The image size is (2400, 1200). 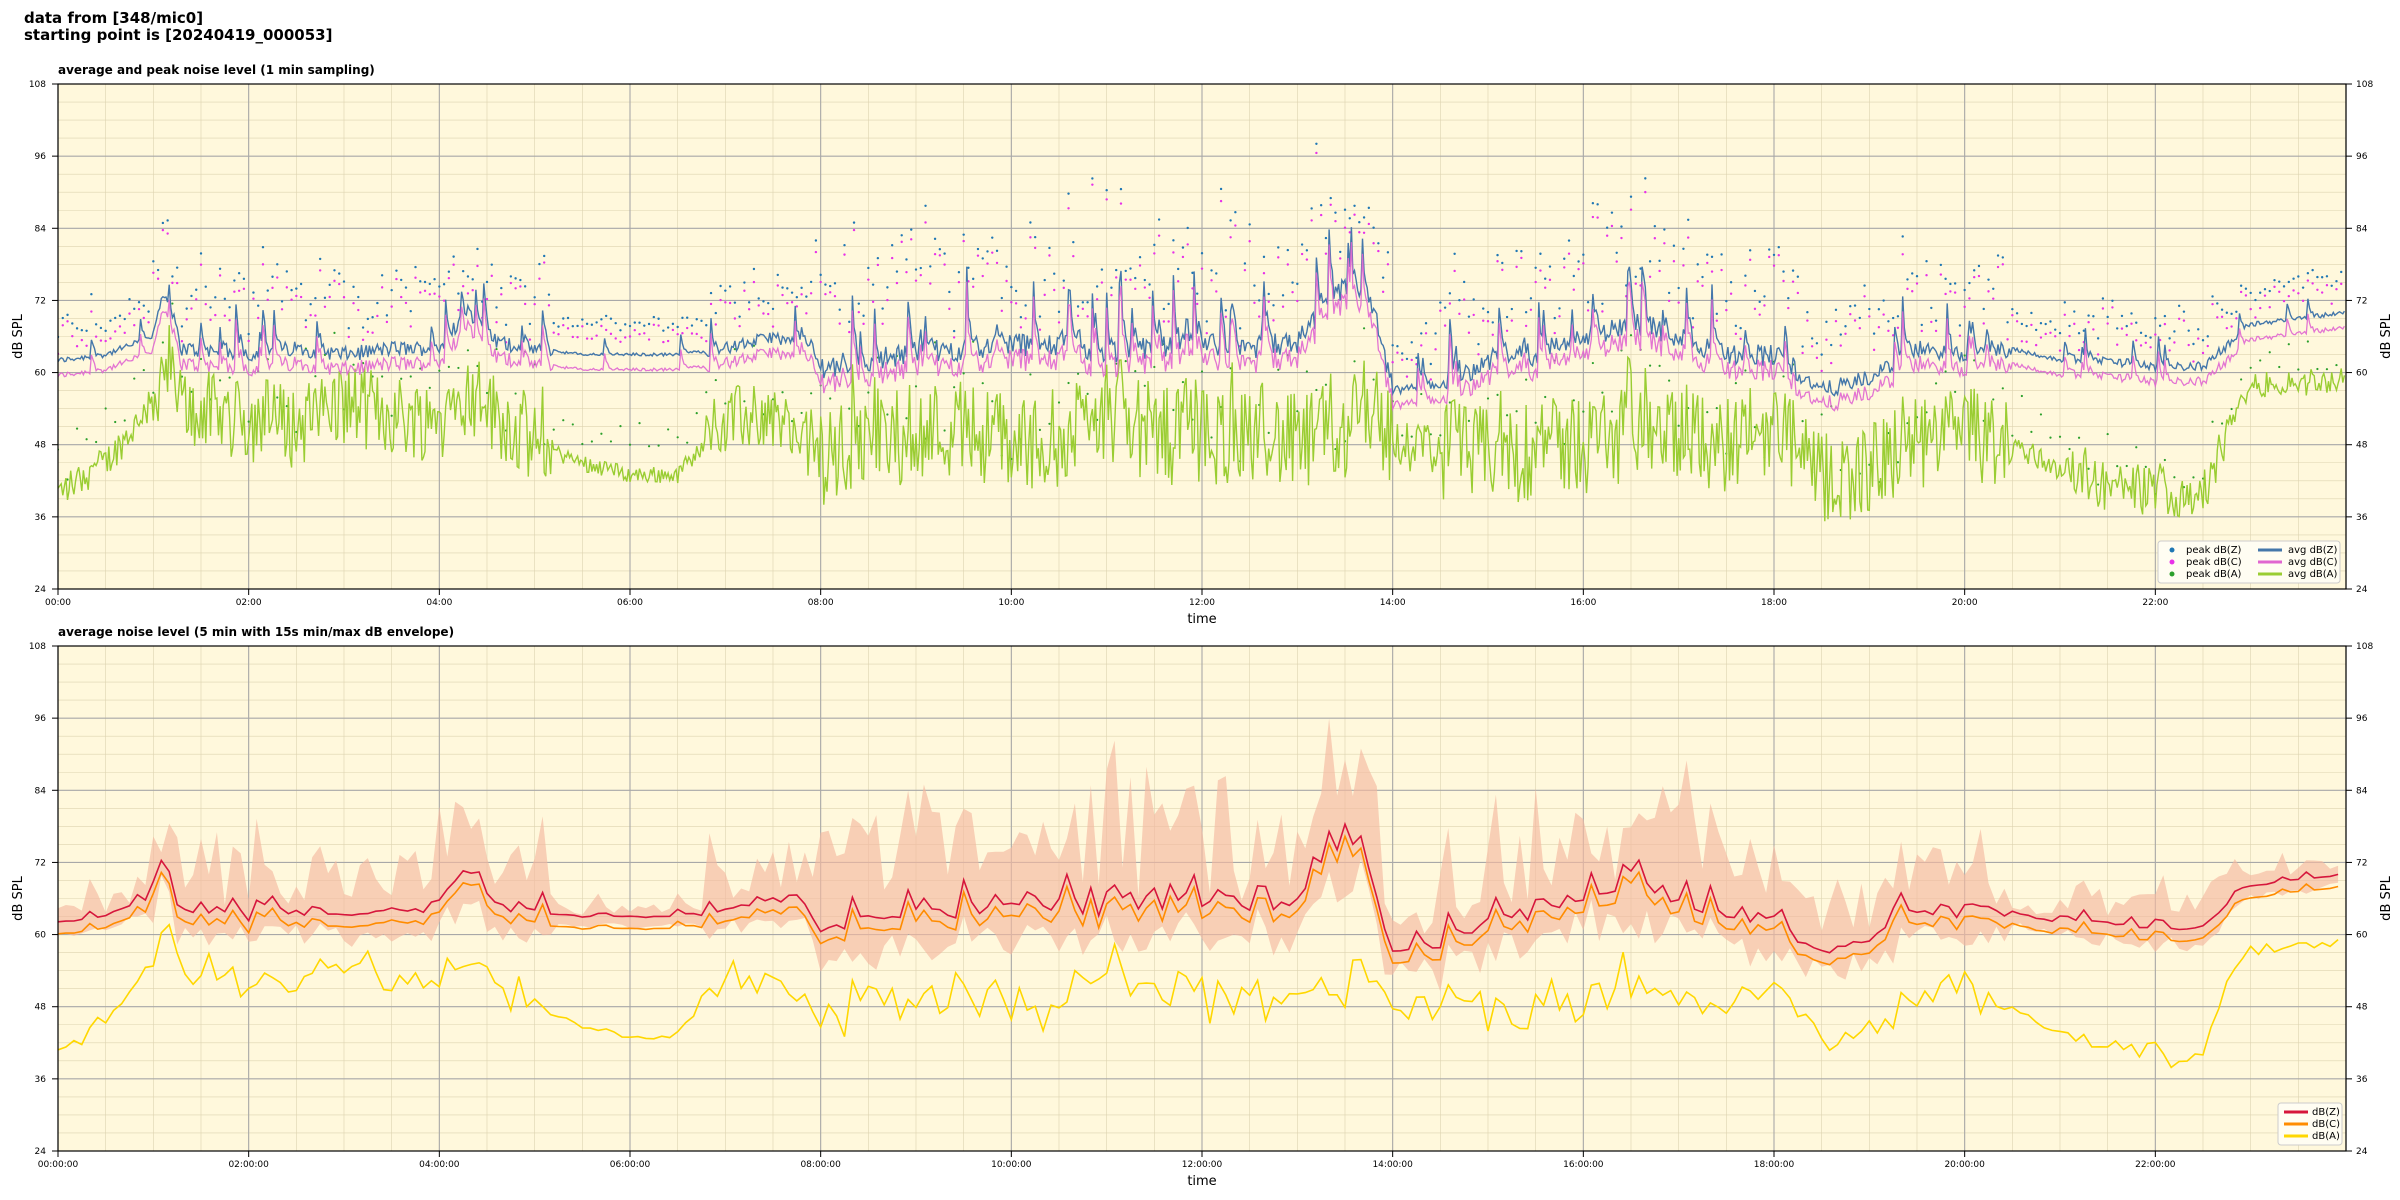 What do you see at coordinates (1583, 603) in the screenshot?
I see `x-tick-label: 16:00` at bounding box center [1583, 603].